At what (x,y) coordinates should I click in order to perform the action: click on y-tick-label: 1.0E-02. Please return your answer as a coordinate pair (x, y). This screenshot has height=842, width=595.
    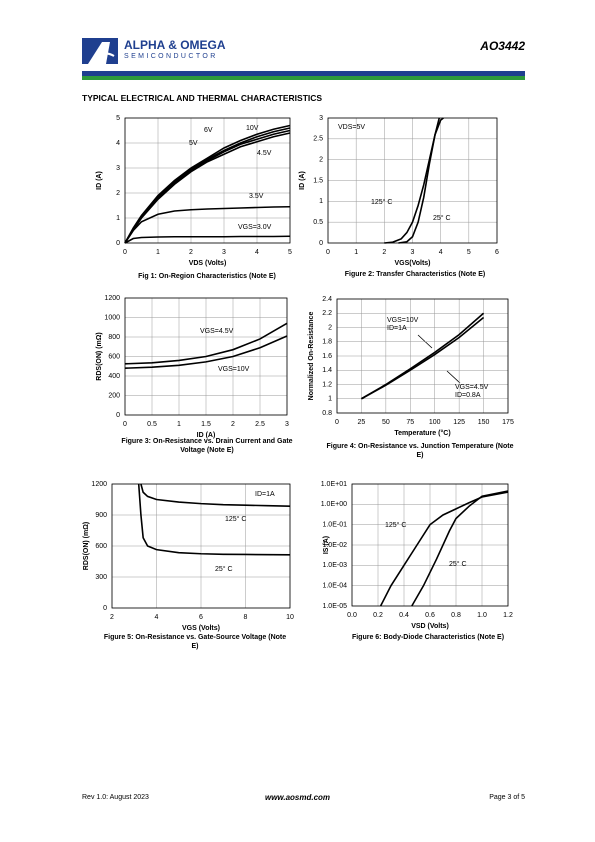
    Looking at the image, I should click on (334, 545).